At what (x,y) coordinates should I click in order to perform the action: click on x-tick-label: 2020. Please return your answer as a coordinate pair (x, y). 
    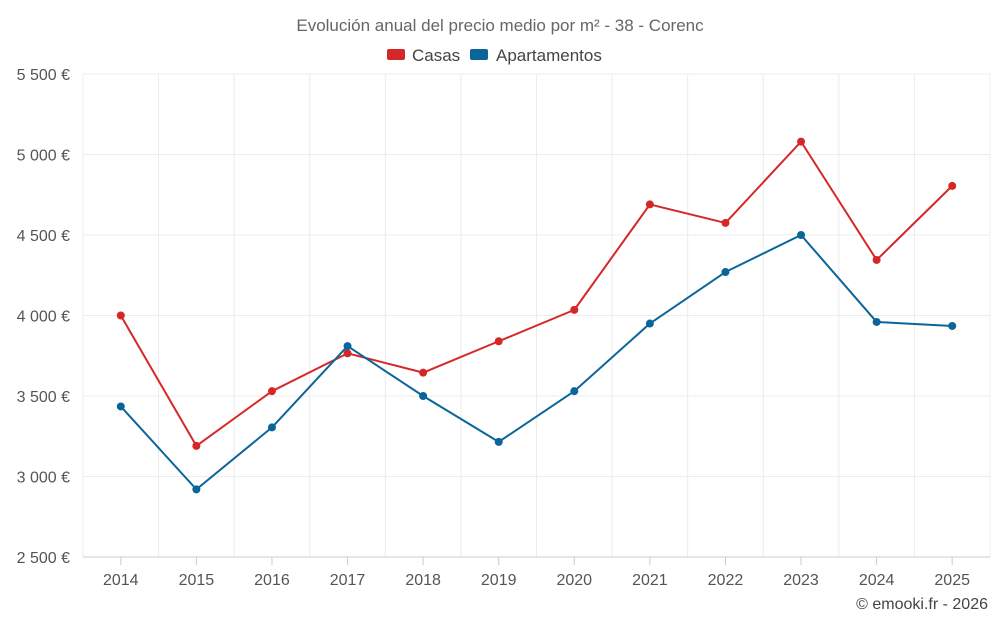
    Looking at the image, I should click on (574, 580).